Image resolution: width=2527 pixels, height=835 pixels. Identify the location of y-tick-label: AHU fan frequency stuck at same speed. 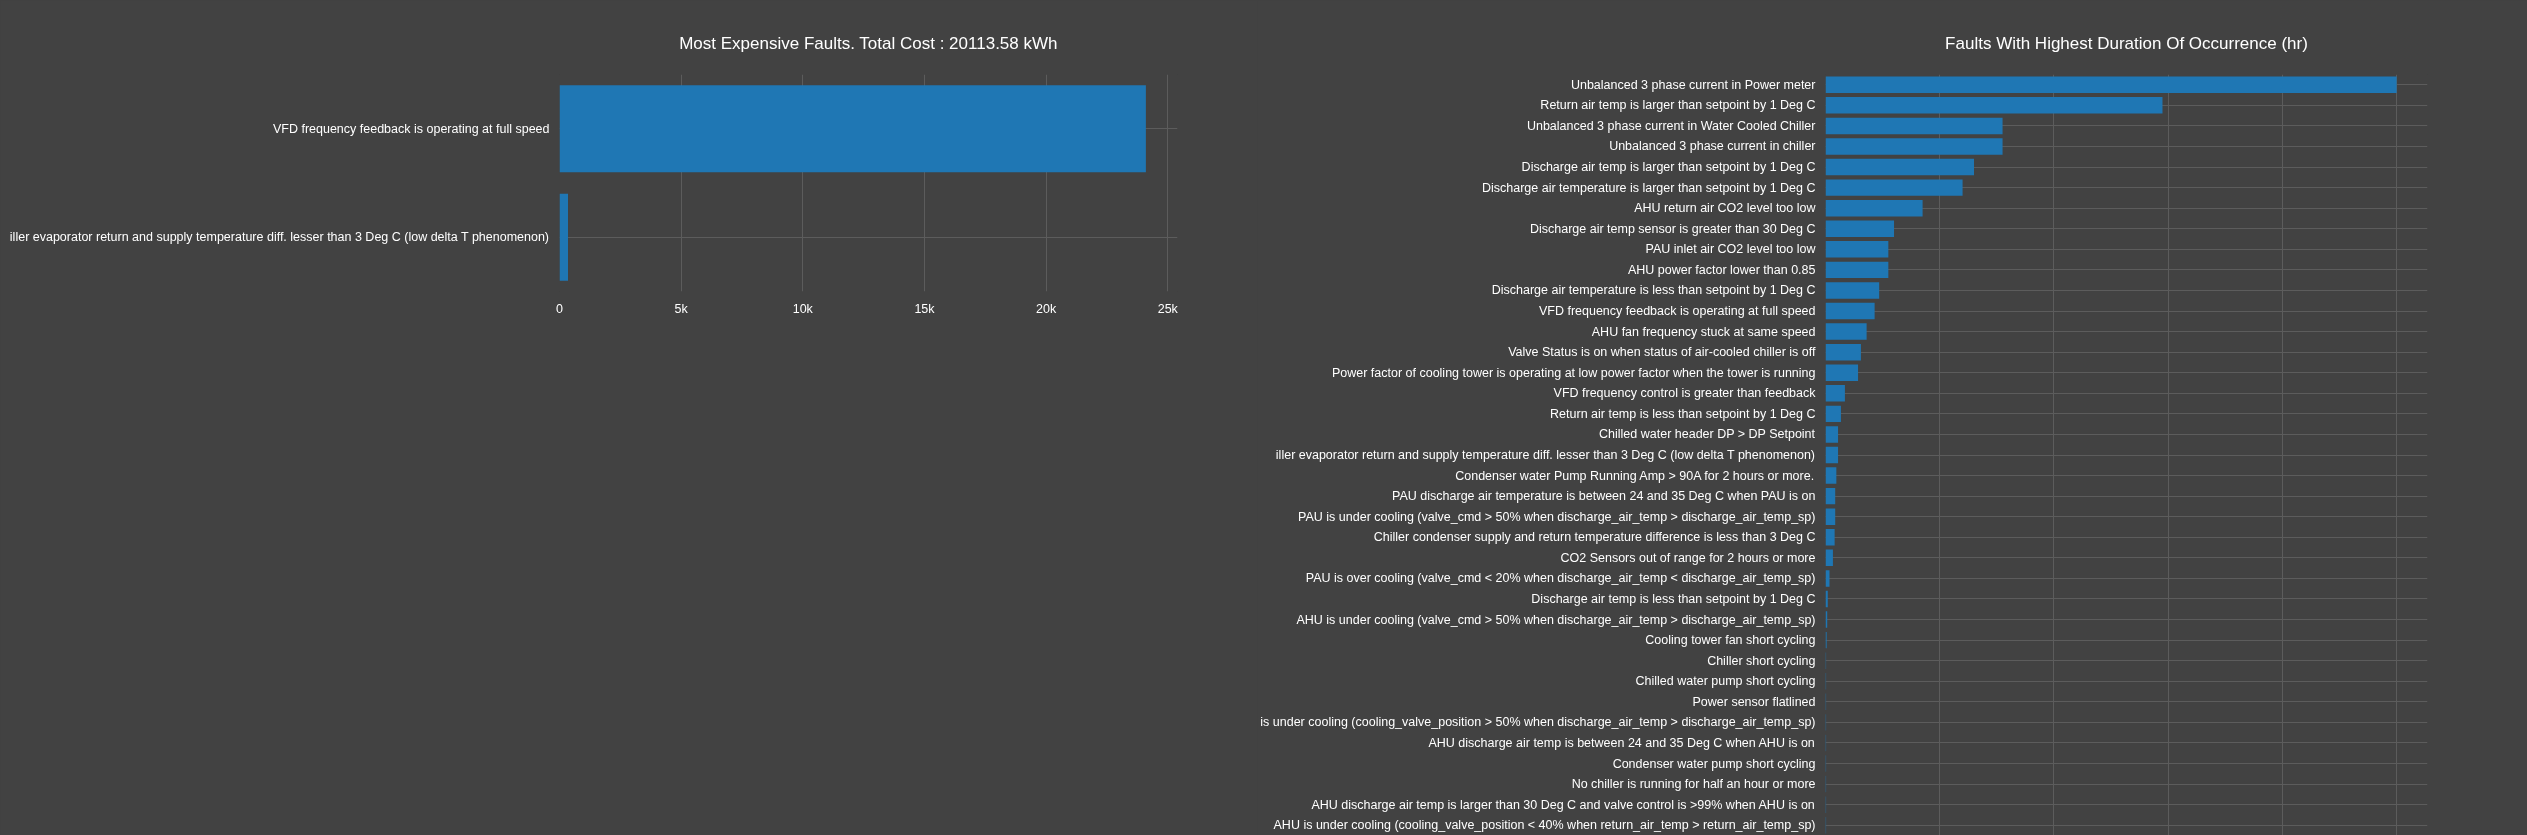
(1703, 331).